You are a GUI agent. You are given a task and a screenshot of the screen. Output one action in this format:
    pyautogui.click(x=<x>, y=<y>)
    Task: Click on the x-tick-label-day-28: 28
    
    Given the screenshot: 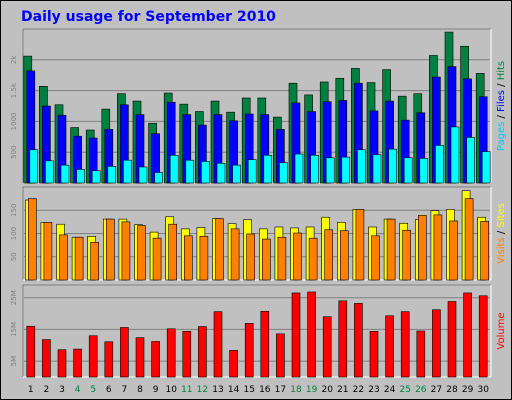 What is the action you would take?
    pyautogui.click(x=452, y=390)
    